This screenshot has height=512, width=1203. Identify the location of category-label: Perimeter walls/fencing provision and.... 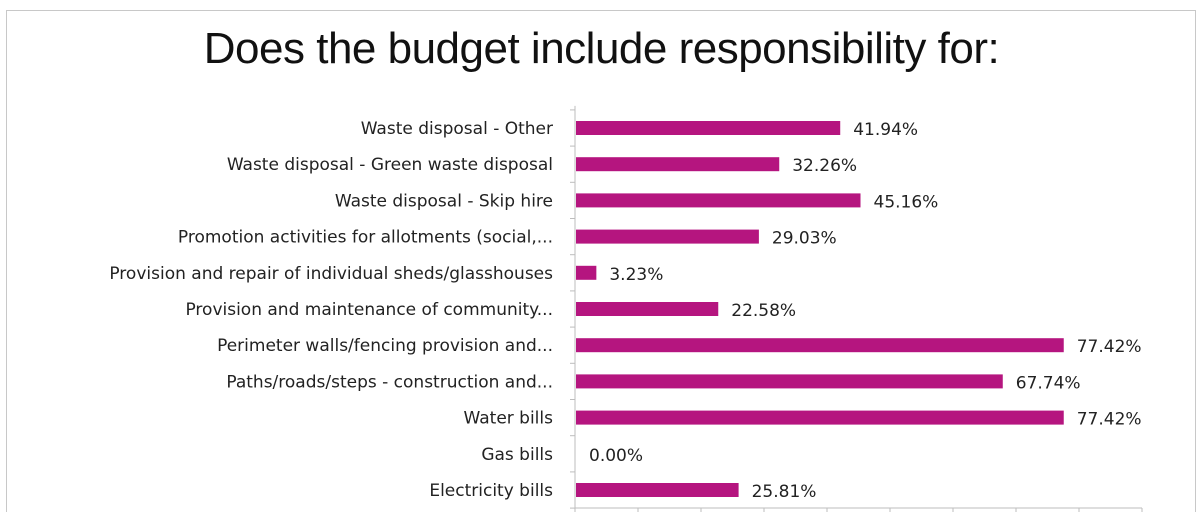
(385, 346).